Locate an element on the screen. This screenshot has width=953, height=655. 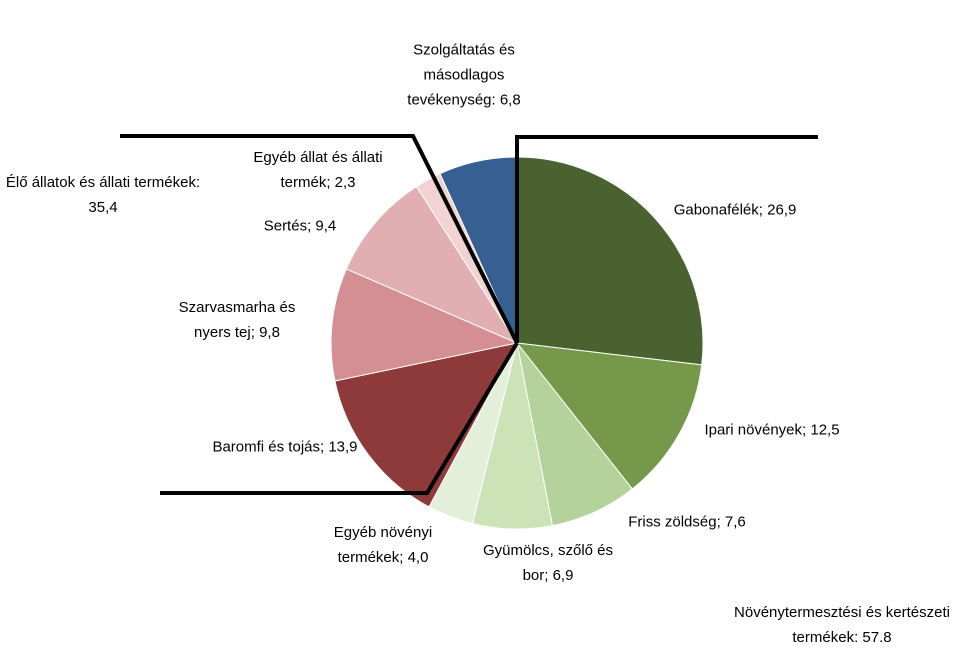
data-label: Gyümölcs, szőlő és bor; 6,9 is located at coordinates (548, 563).